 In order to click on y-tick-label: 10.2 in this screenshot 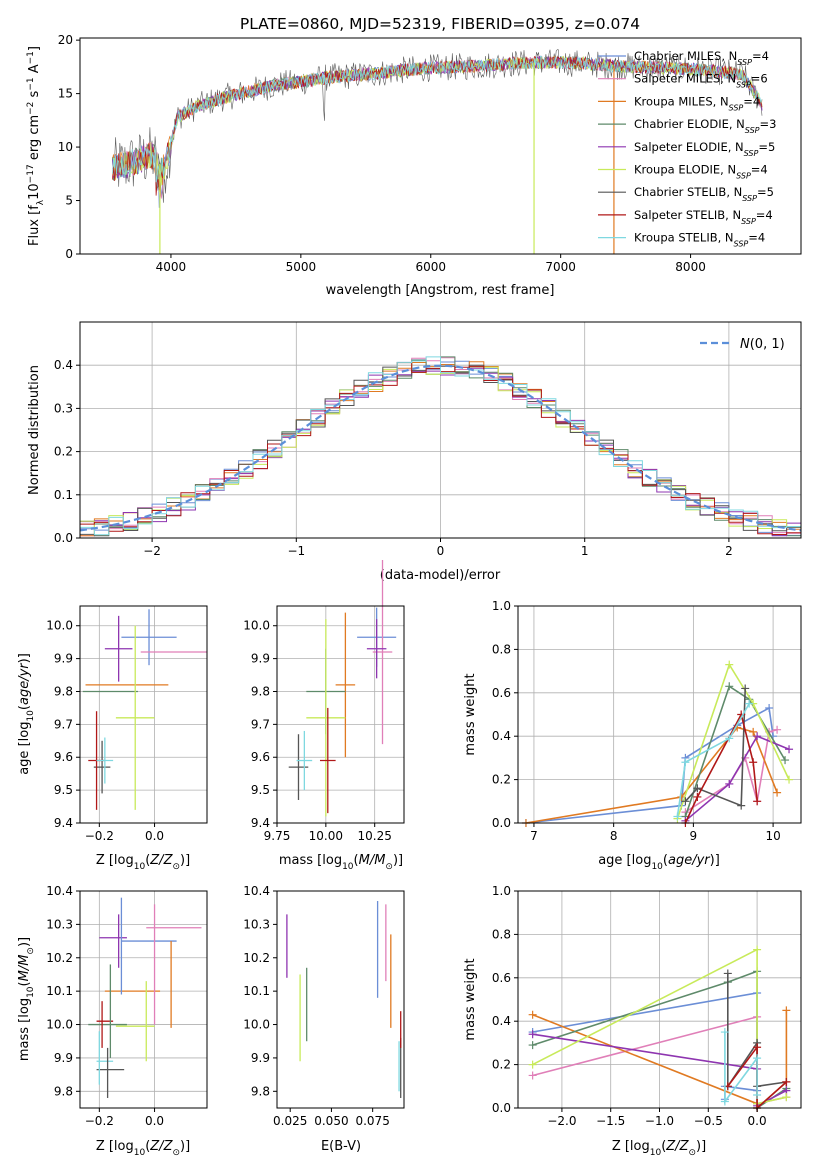, I will do `click(256, 958)`.